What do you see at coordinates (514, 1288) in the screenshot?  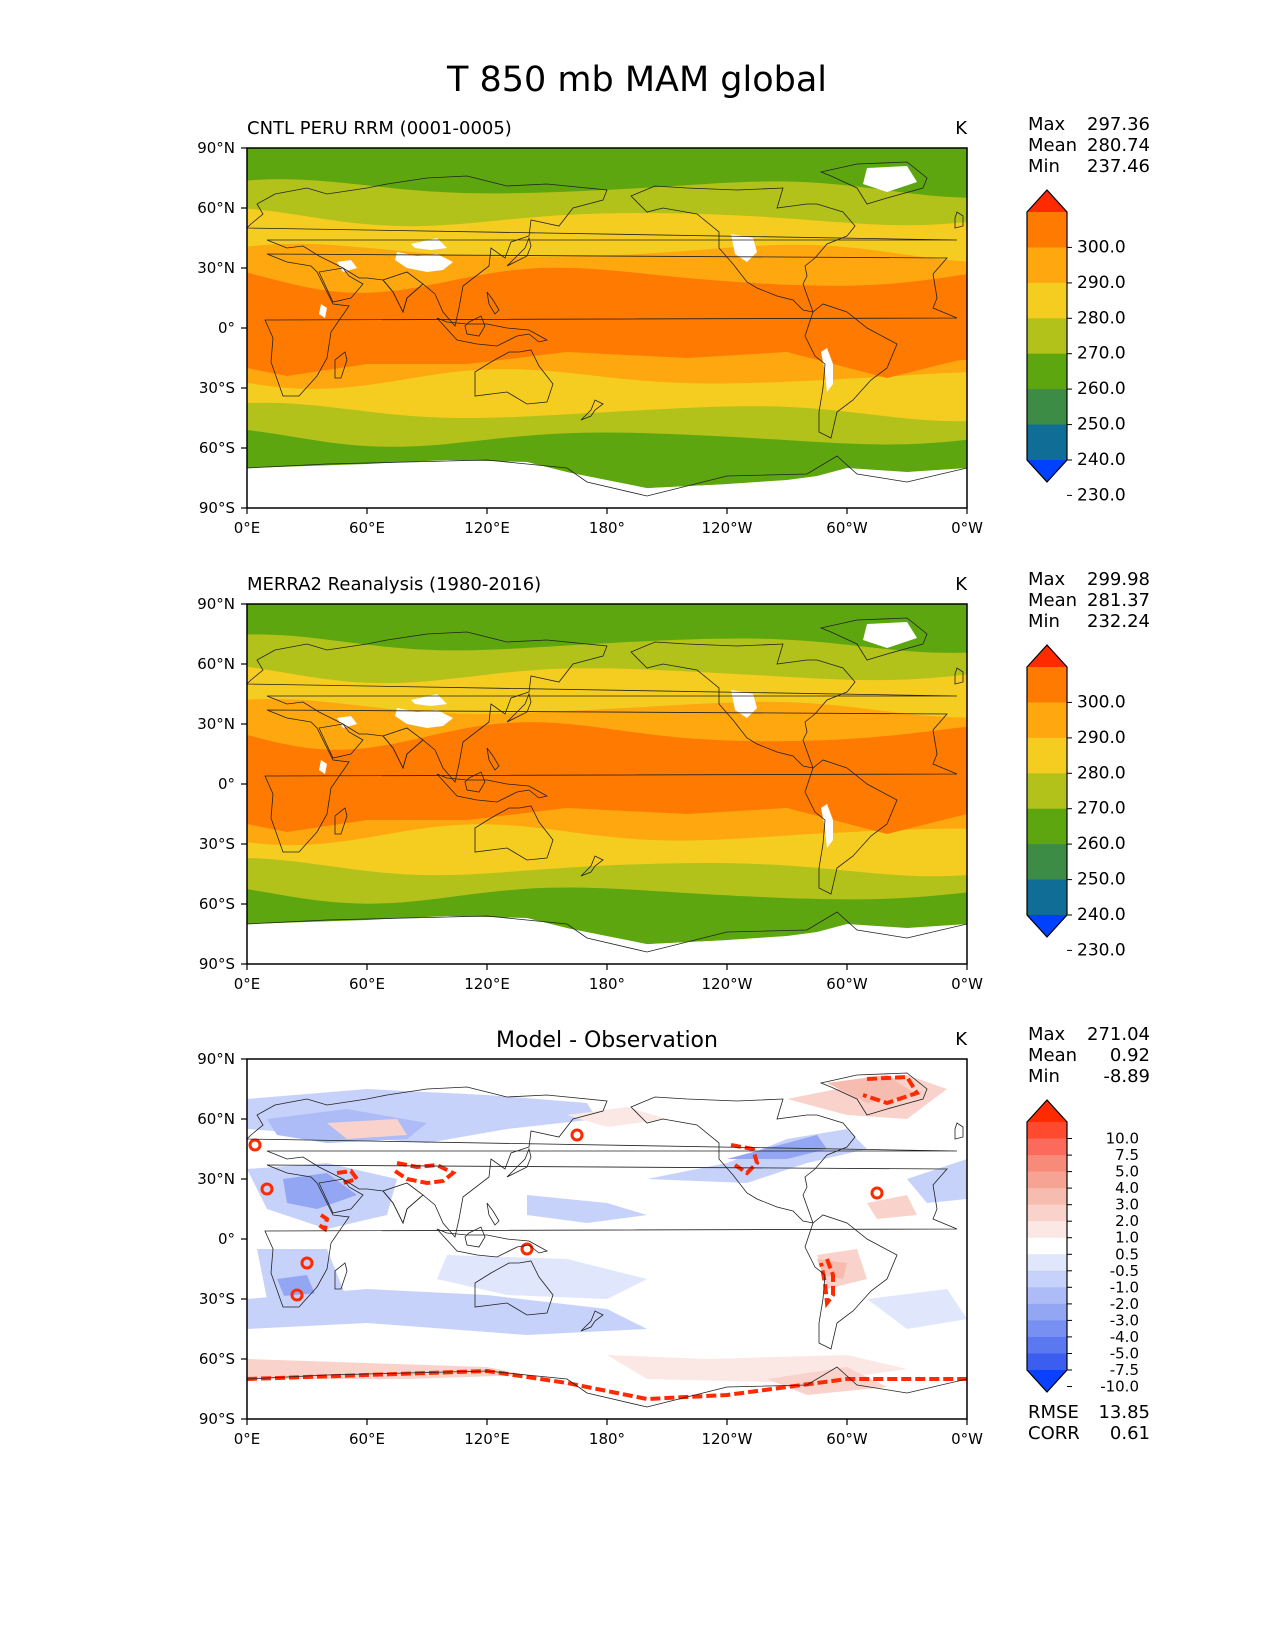 I see `coast-australia` at bounding box center [514, 1288].